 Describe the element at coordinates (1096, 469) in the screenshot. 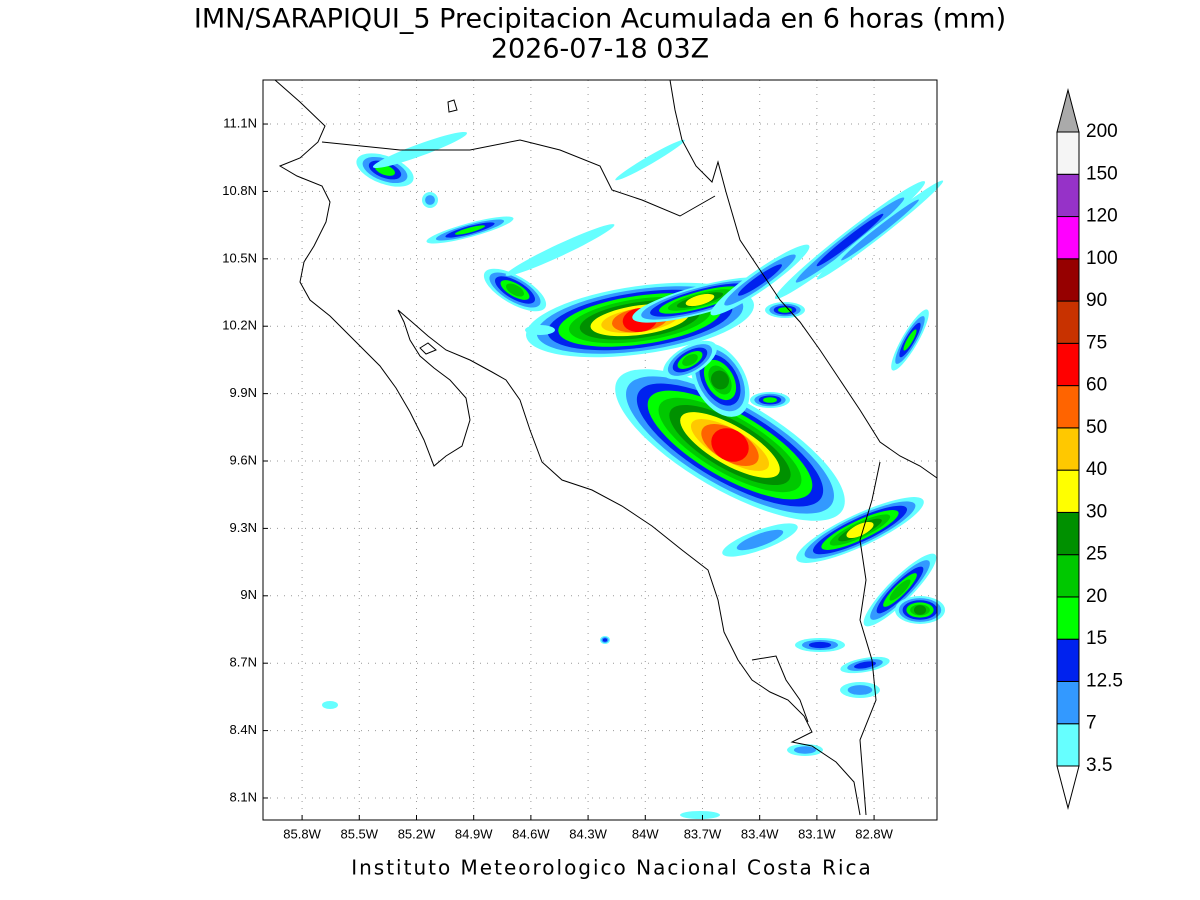

I see `colorbar-label: 40` at that location.